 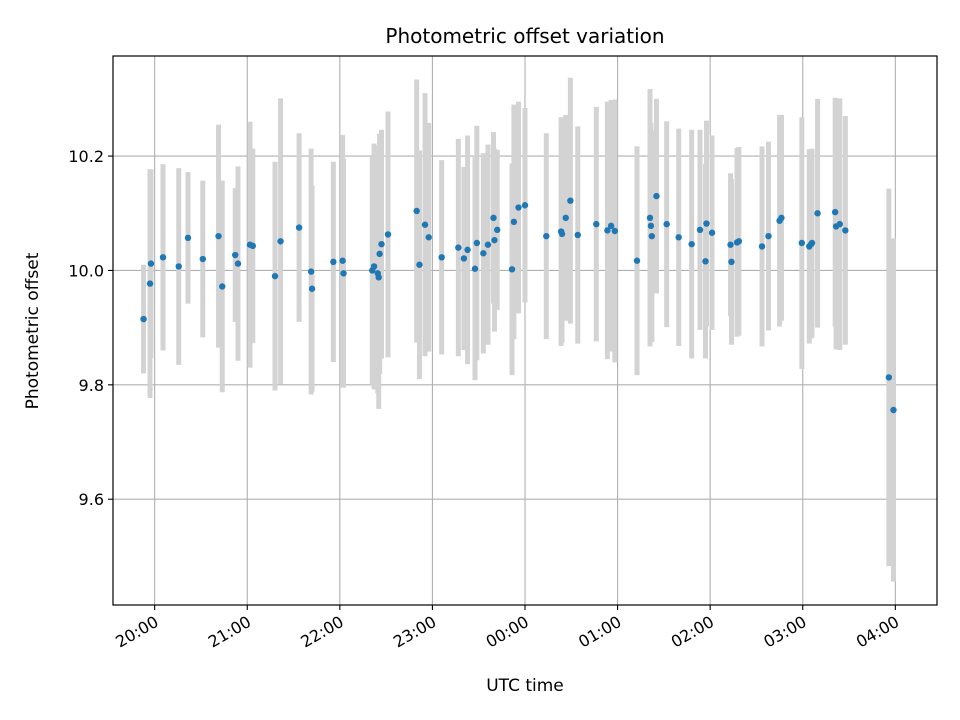 What do you see at coordinates (33, 330) in the screenshot?
I see `y-axis-title: Photometric offset` at bounding box center [33, 330].